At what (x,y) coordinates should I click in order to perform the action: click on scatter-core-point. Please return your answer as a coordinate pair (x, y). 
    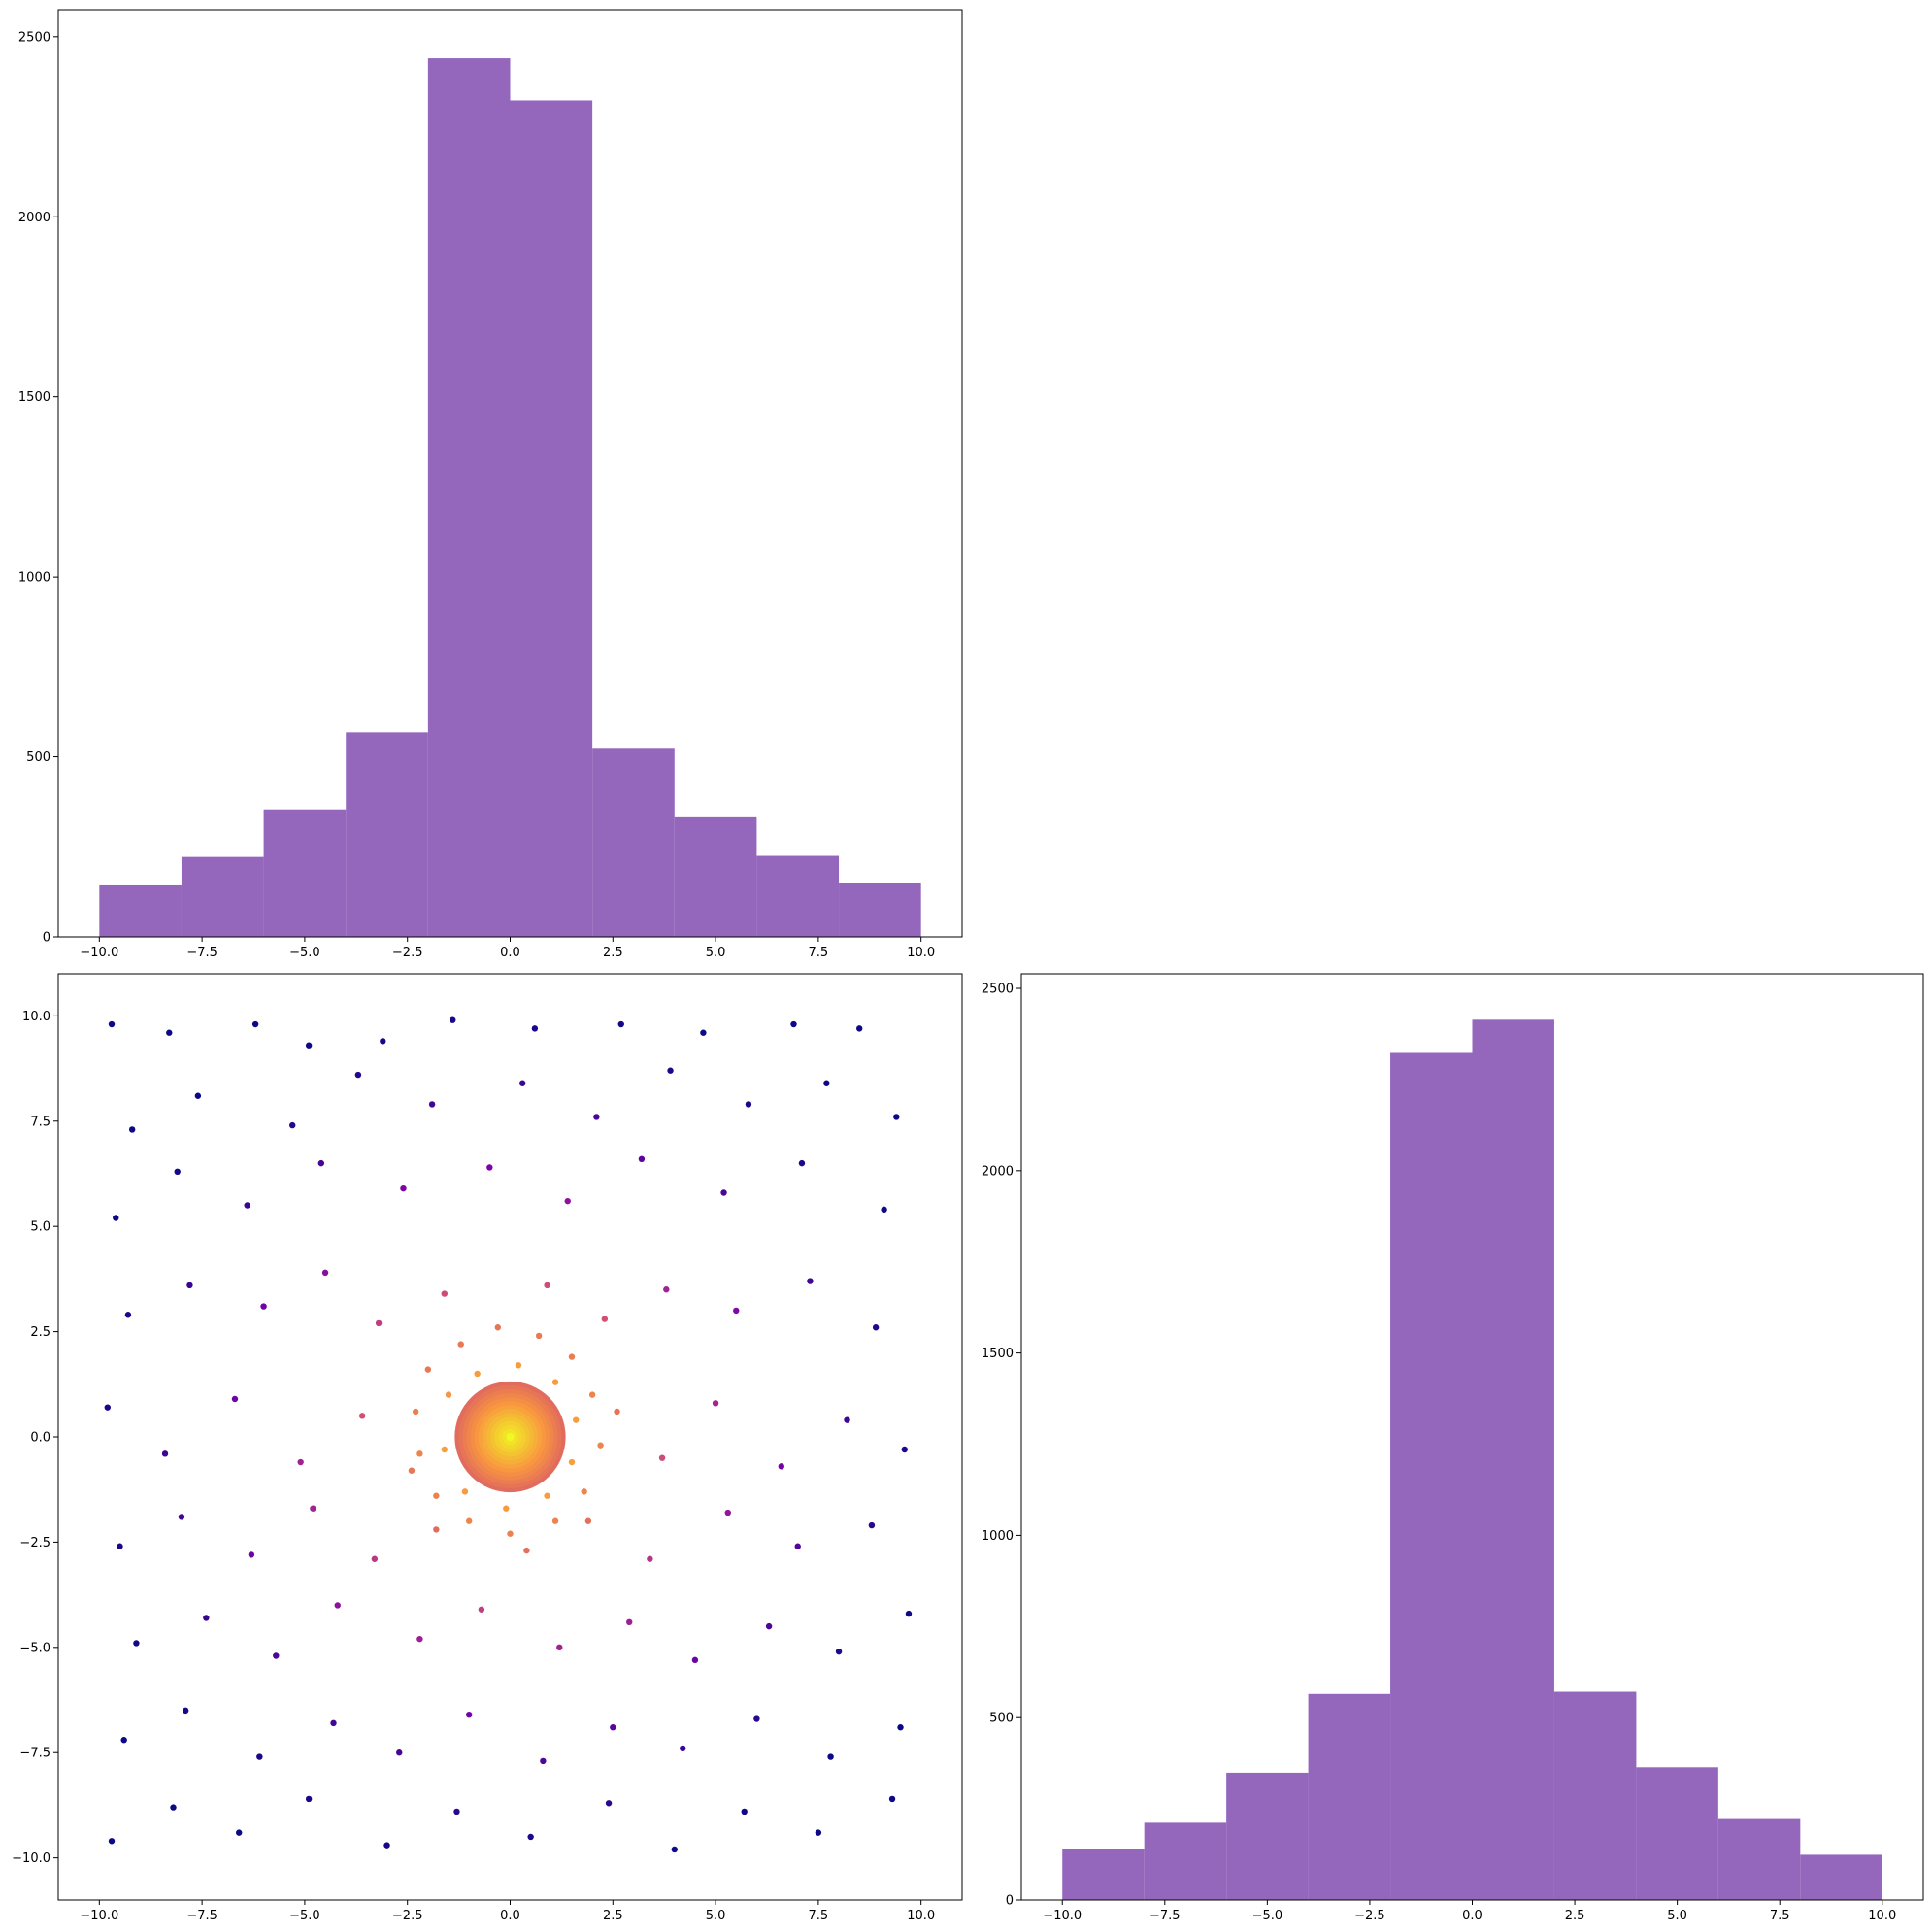
    Looking at the image, I should click on (511, 1437).